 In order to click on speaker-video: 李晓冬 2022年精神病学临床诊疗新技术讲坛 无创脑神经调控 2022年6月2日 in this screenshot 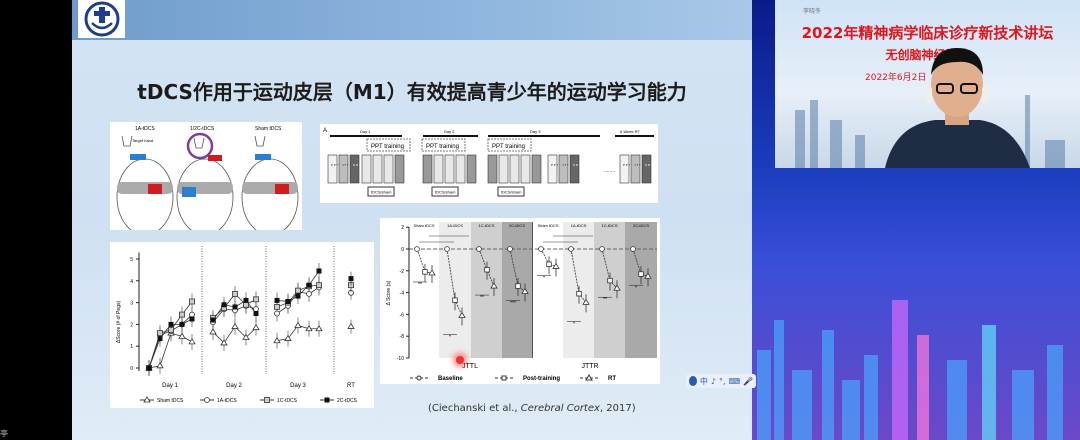, I will do `click(927, 84)`.